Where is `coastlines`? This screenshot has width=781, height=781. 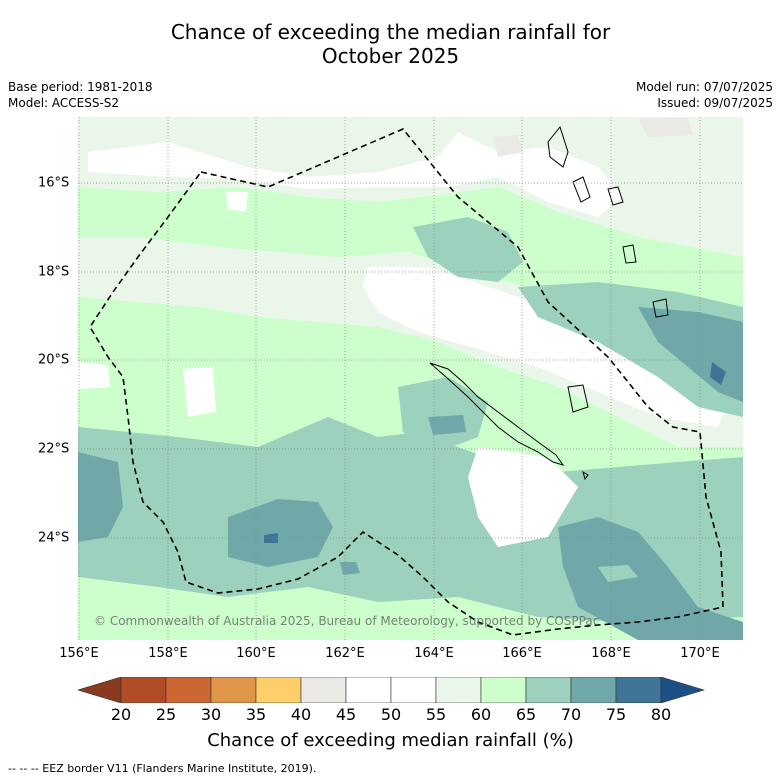
coastlines is located at coordinates (549, 303).